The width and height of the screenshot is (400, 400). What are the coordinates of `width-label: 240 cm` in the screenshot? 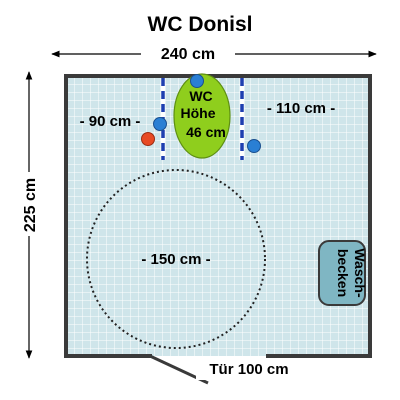 It's located at (188, 54).